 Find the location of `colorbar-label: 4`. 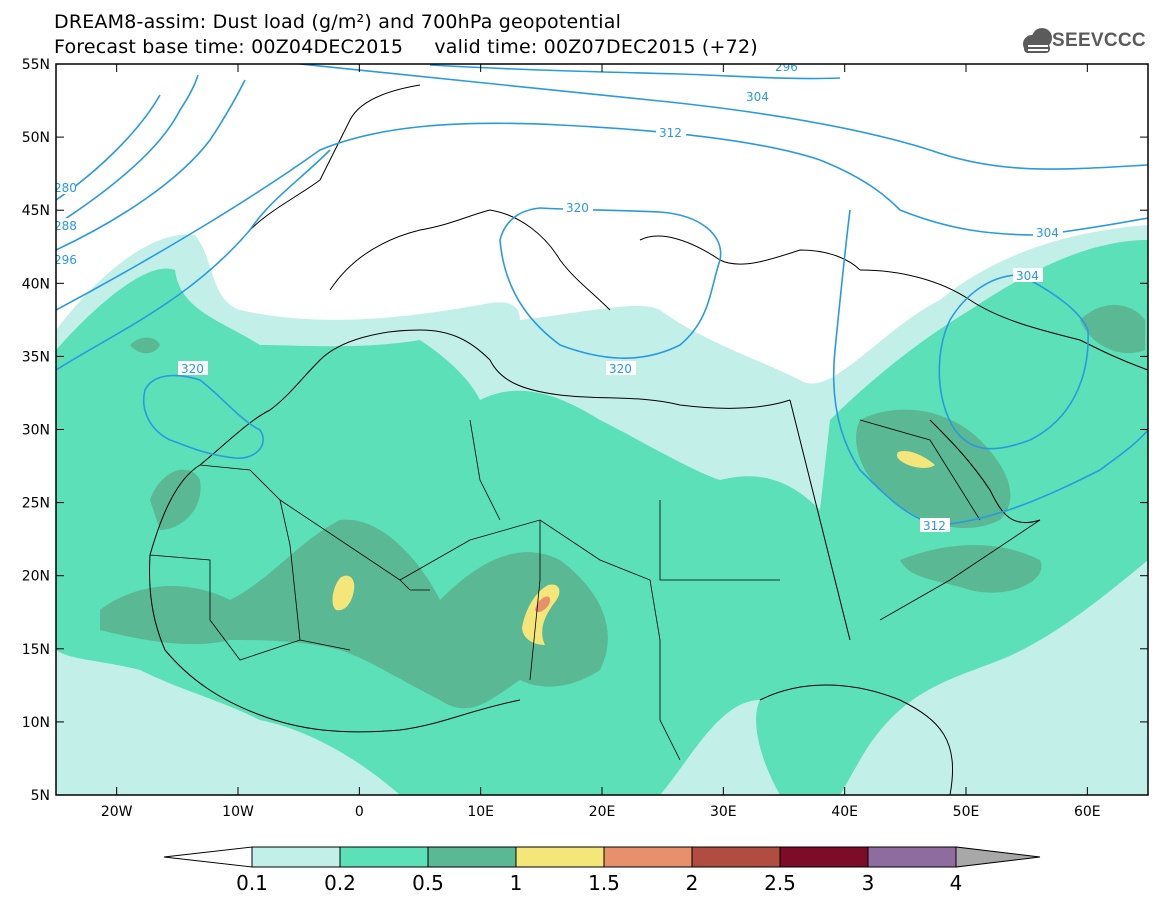

colorbar-label: 4 is located at coordinates (956, 883).